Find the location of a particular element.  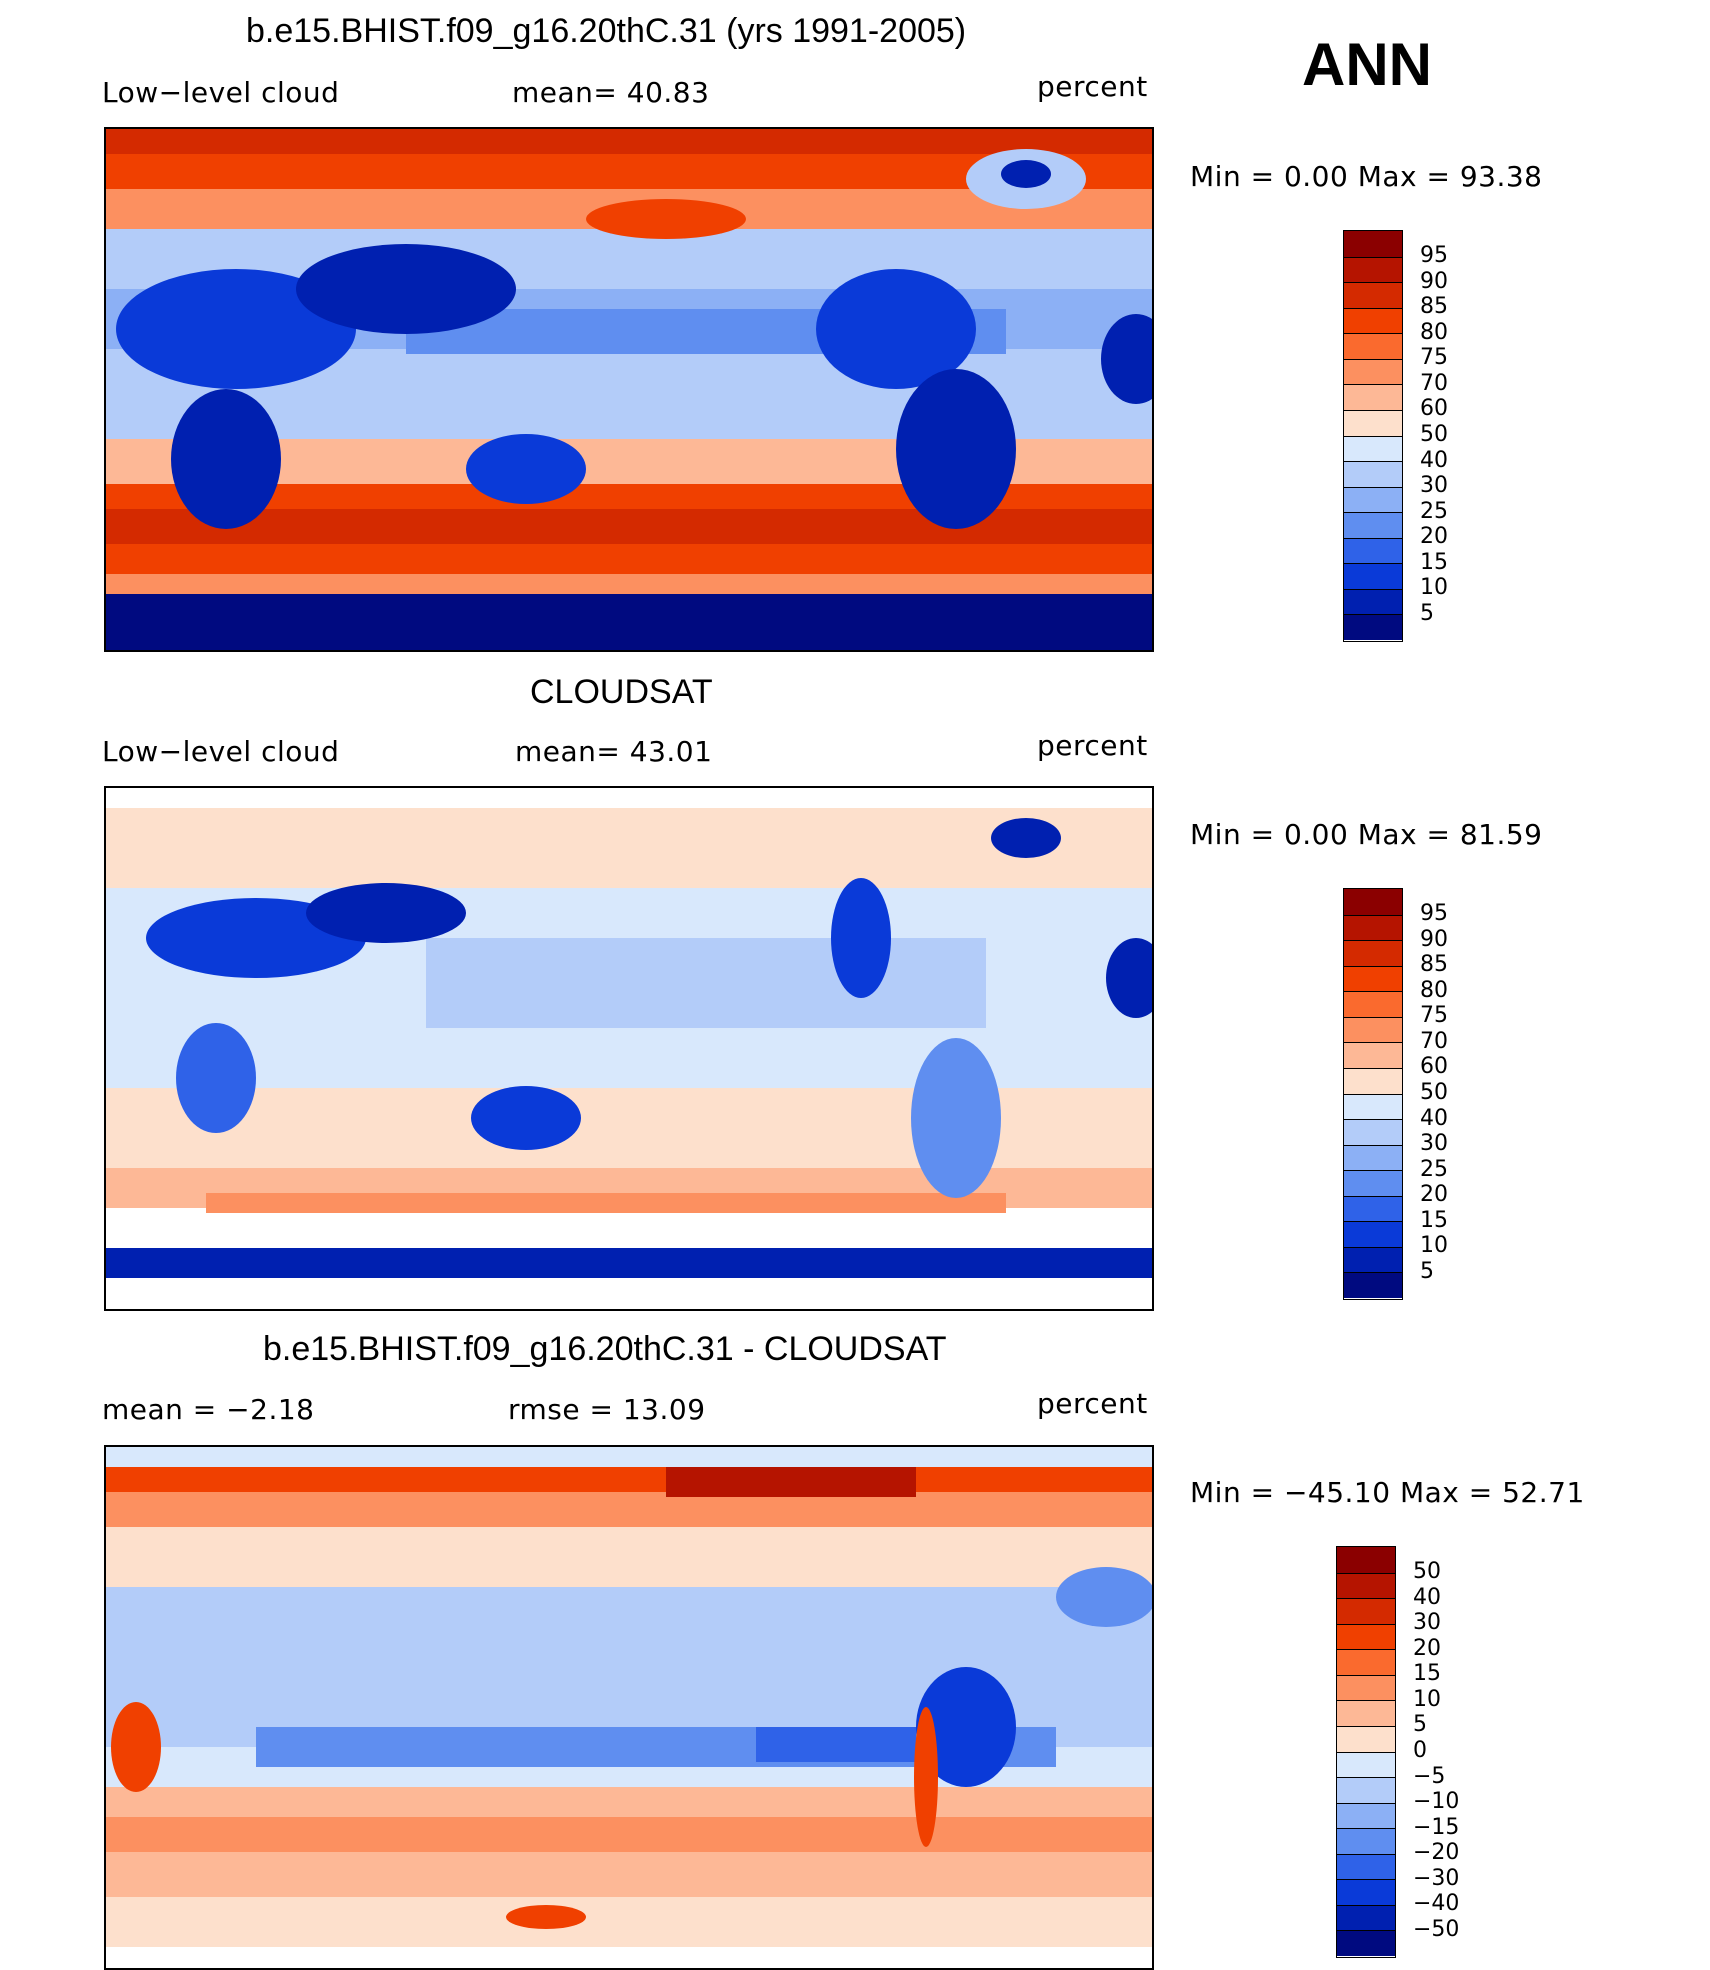

panel2-min-max: Min = 0.00 Max = 81.59 is located at coordinates (1366, 834).